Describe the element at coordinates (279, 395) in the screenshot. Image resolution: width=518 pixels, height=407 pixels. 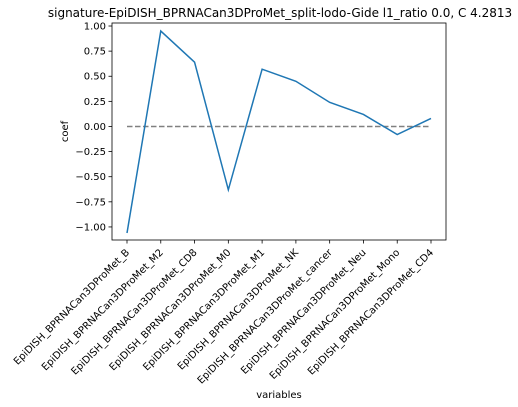
I see `x-axis-label: variables` at that location.